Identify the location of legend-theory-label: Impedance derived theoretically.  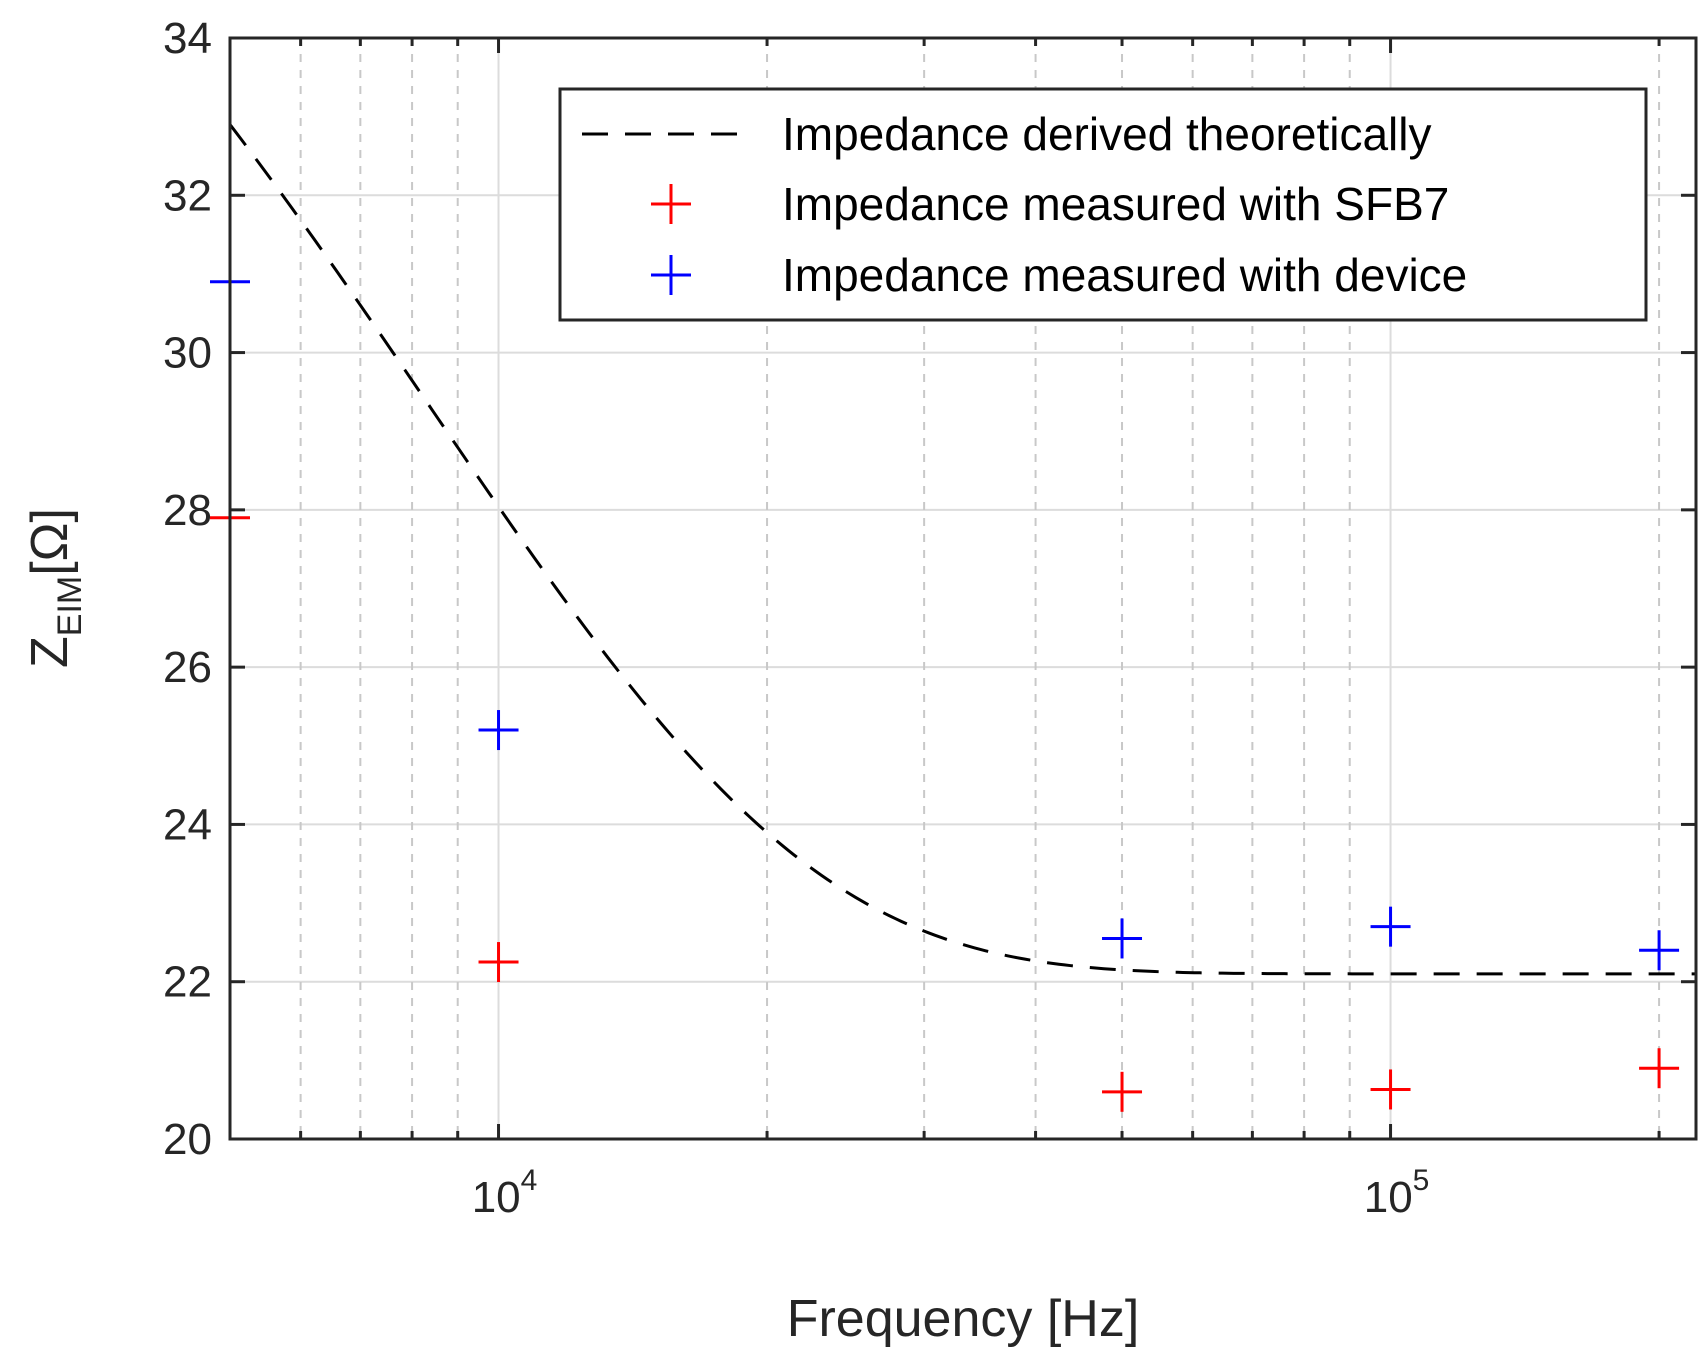
(1106, 134).